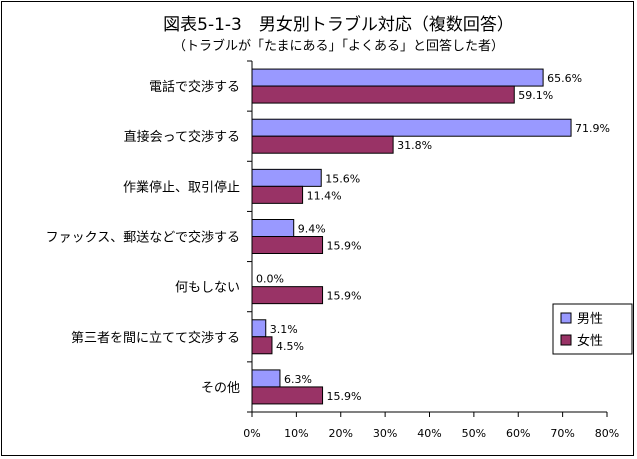  What do you see at coordinates (342, 178) in the screenshot?
I see `data-label: 15.6%` at bounding box center [342, 178].